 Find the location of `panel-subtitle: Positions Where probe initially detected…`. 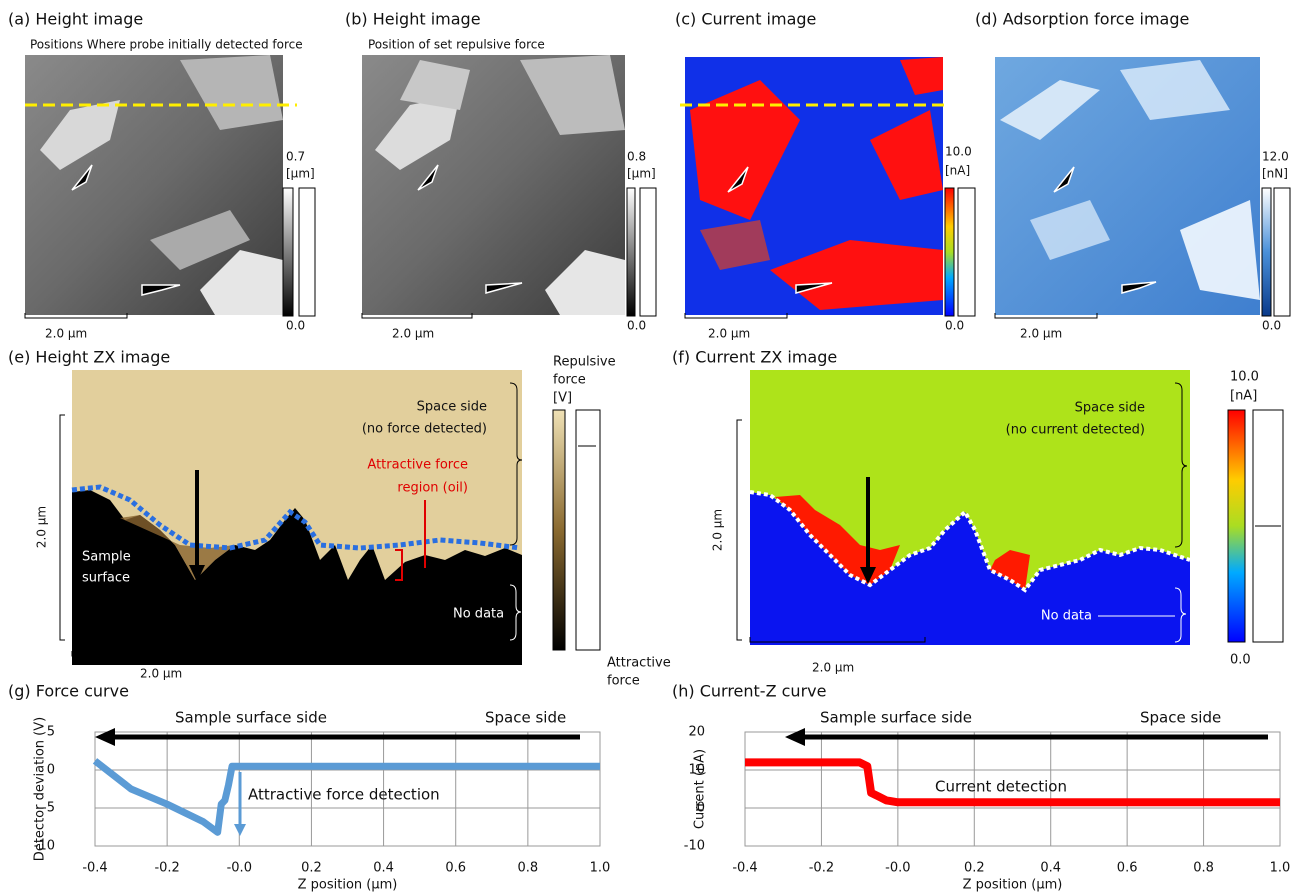

panel-subtitle: Positions Where probe initially detected… is located at coordinates (166, 45).